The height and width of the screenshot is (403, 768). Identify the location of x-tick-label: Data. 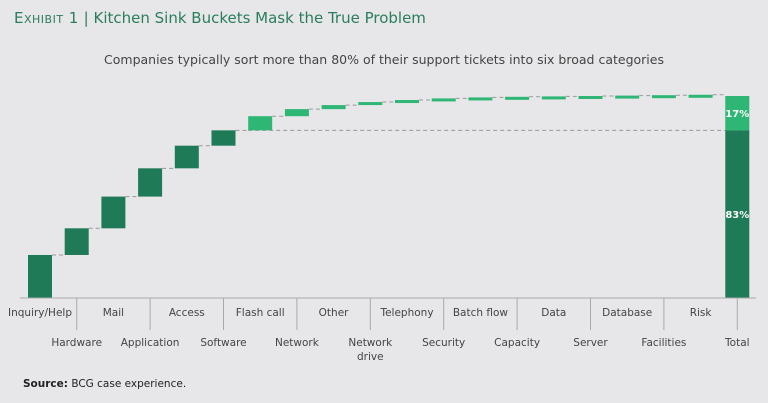
(553, 313).